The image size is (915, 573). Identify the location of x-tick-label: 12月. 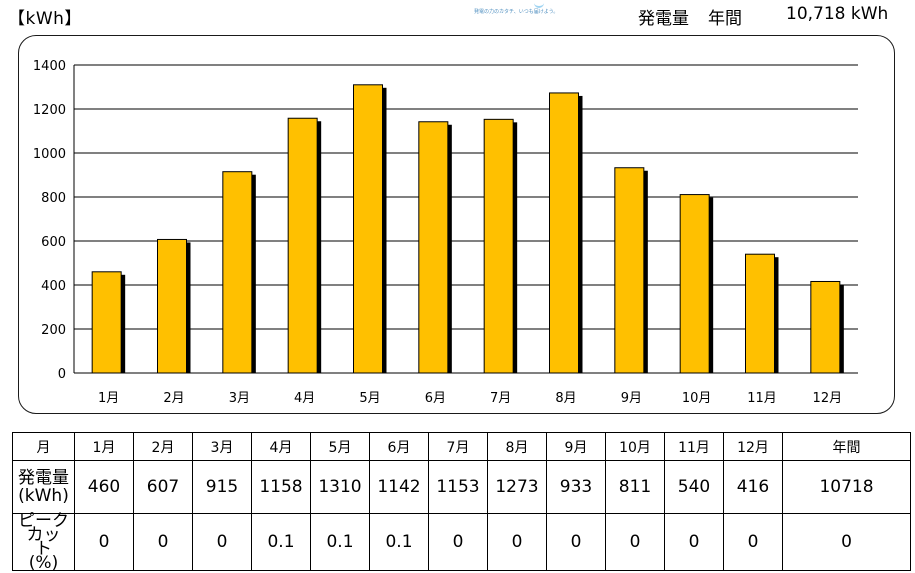
(828, 398).